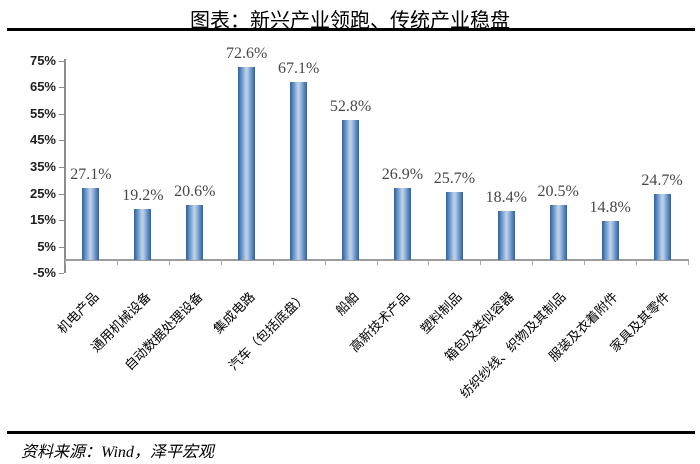 The width and height of the screenshot is (700, 464). Describe the element at coordinates (42, 140) in the screenshot. I see `y-axis-tick-label: 45%` at that location.